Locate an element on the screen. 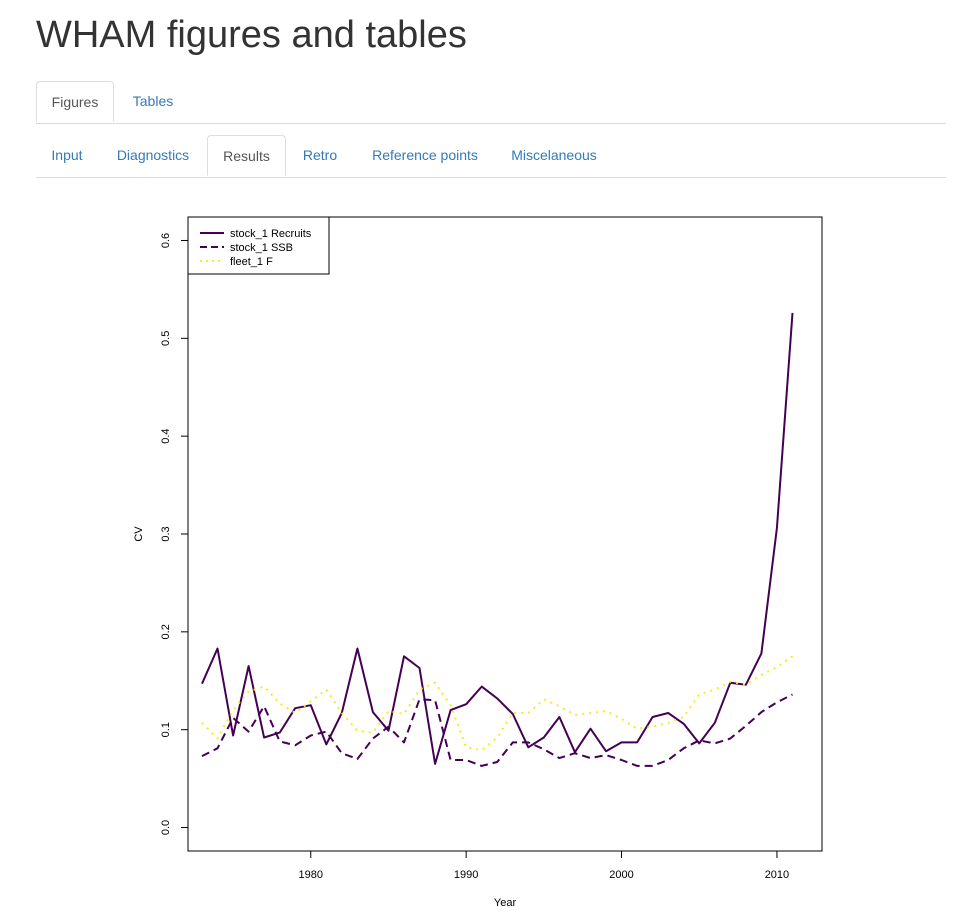 This screenshot has height=915, width=973. chart-legend: stock_1 Recruits stock_1 SSB fleet_1 F is located at coordinates (258, 245).